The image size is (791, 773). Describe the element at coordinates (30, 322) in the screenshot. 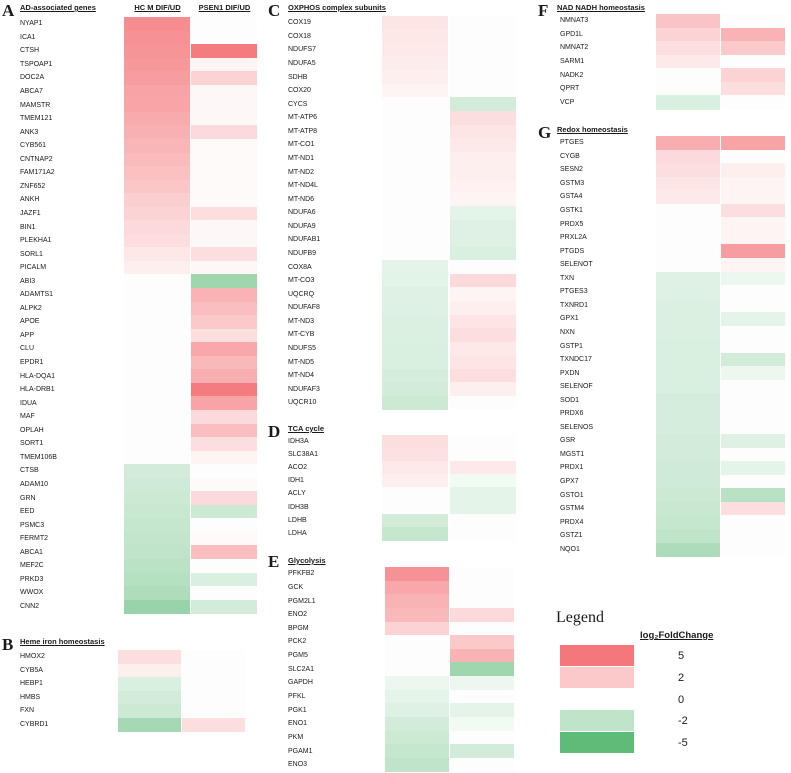

I see `gene-label: APOE` at that location.